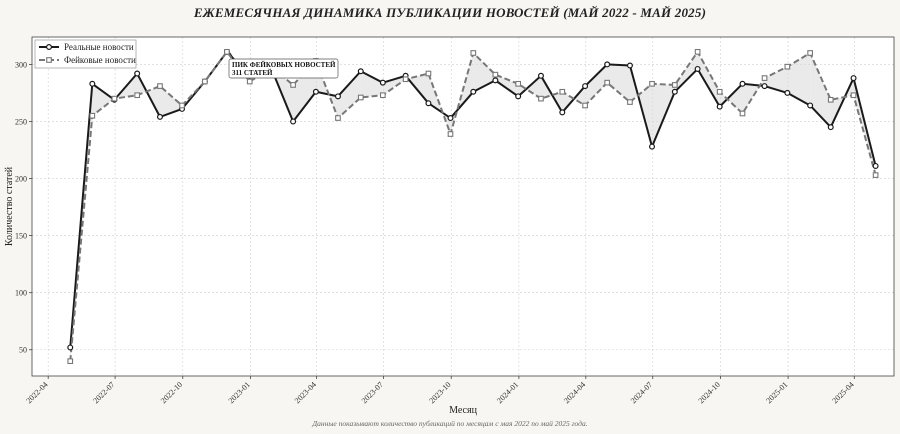 The image size is (900, 434). Describe the element at coordinates (641, 392) in the screenshot. I see `x-tick-label: 2024-07` at that location.